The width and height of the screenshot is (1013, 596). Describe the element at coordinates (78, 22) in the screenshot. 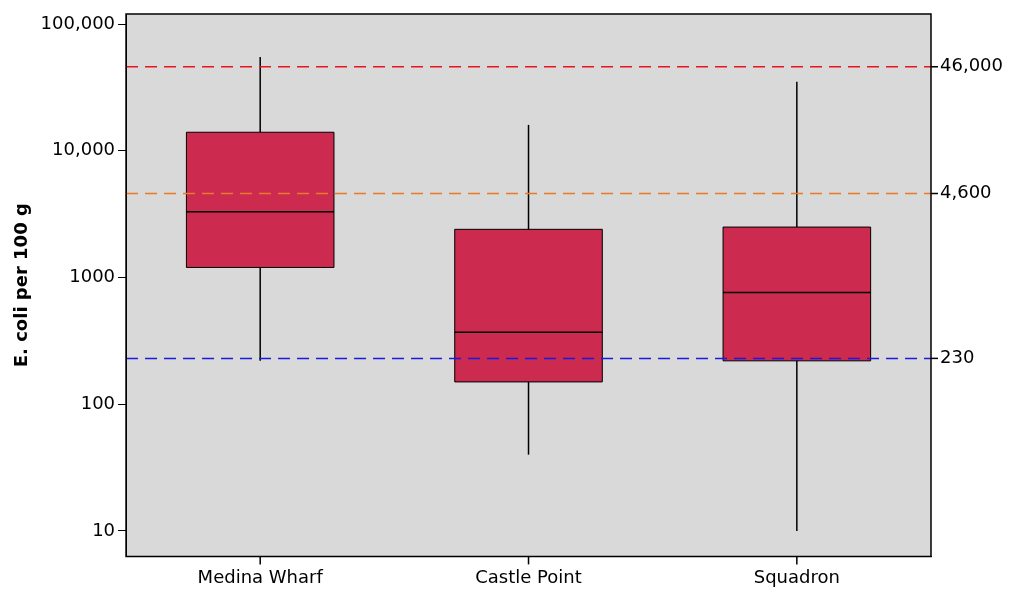

I see `y-tick-label: 100,000` at that location.